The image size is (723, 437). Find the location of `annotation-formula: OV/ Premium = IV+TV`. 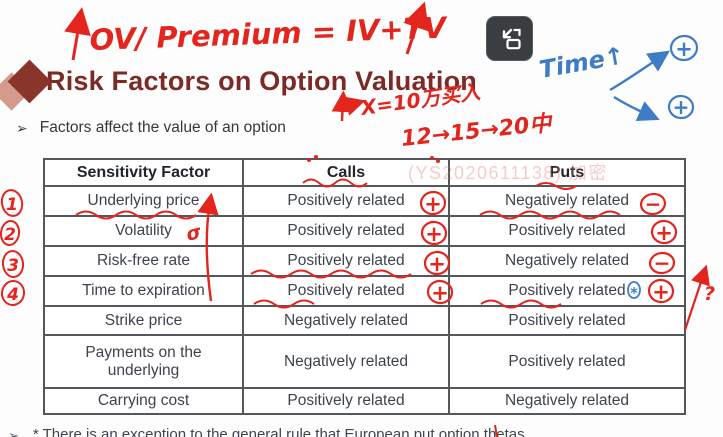

annotation-formula: OV/ Premium = IV+TV is located at coordinates (269, 33).